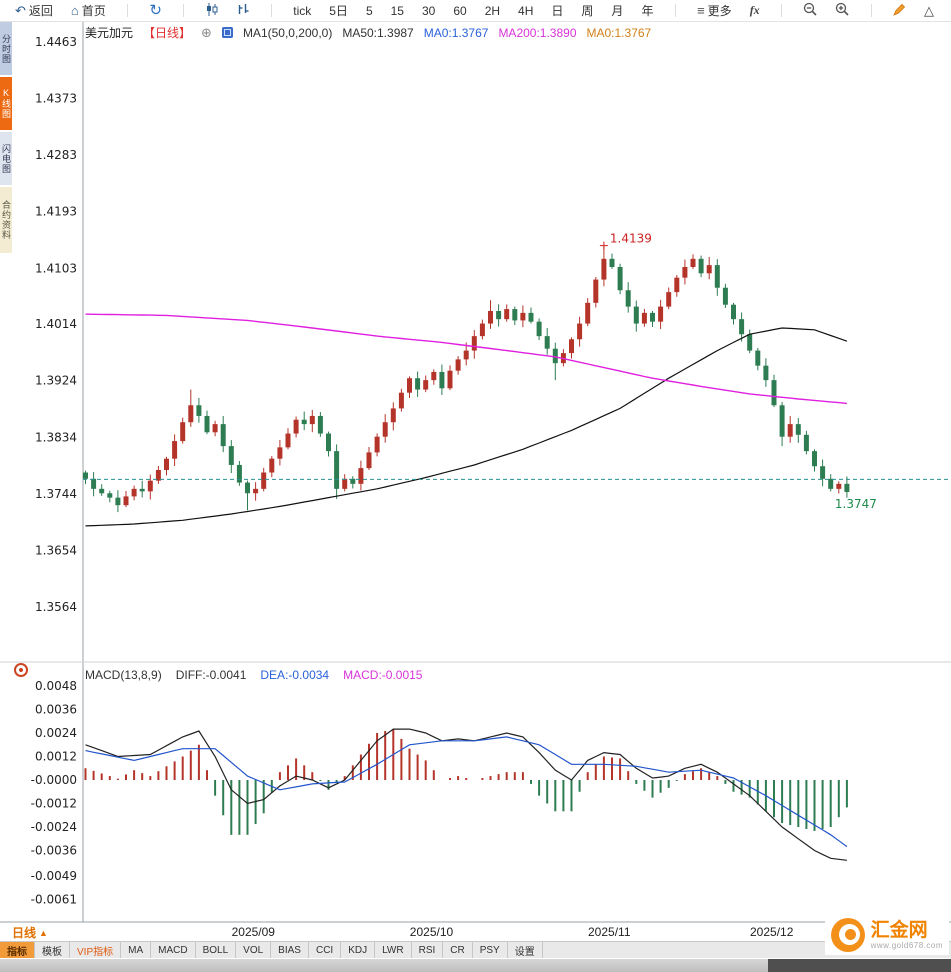 The width and height of the screenshot is (951, 972). Describe the element at coordinates (54, 780) in the screenshot. I see `svg-text: -0.0000` at that location.